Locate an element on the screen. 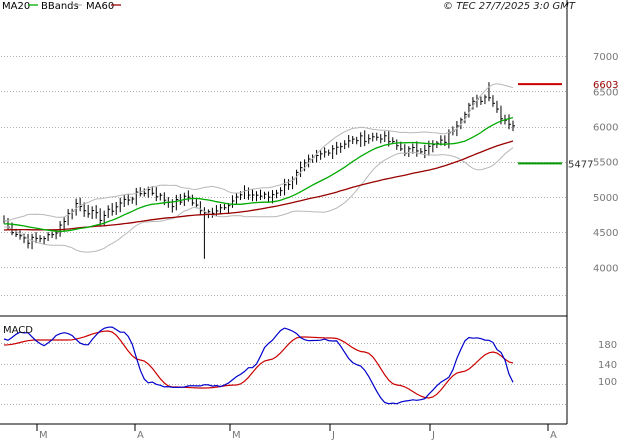 This screenshot has height=440, width=627. price-y-tick-label: 7000 is located at coordinates (605, 57).